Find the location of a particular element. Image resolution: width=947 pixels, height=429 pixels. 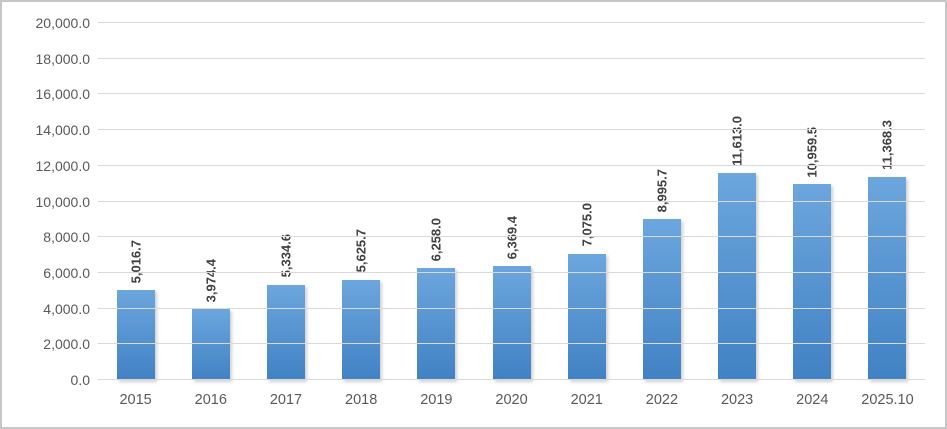

bar-value-label: 7,075.0 is located at coordinates (587, 225).